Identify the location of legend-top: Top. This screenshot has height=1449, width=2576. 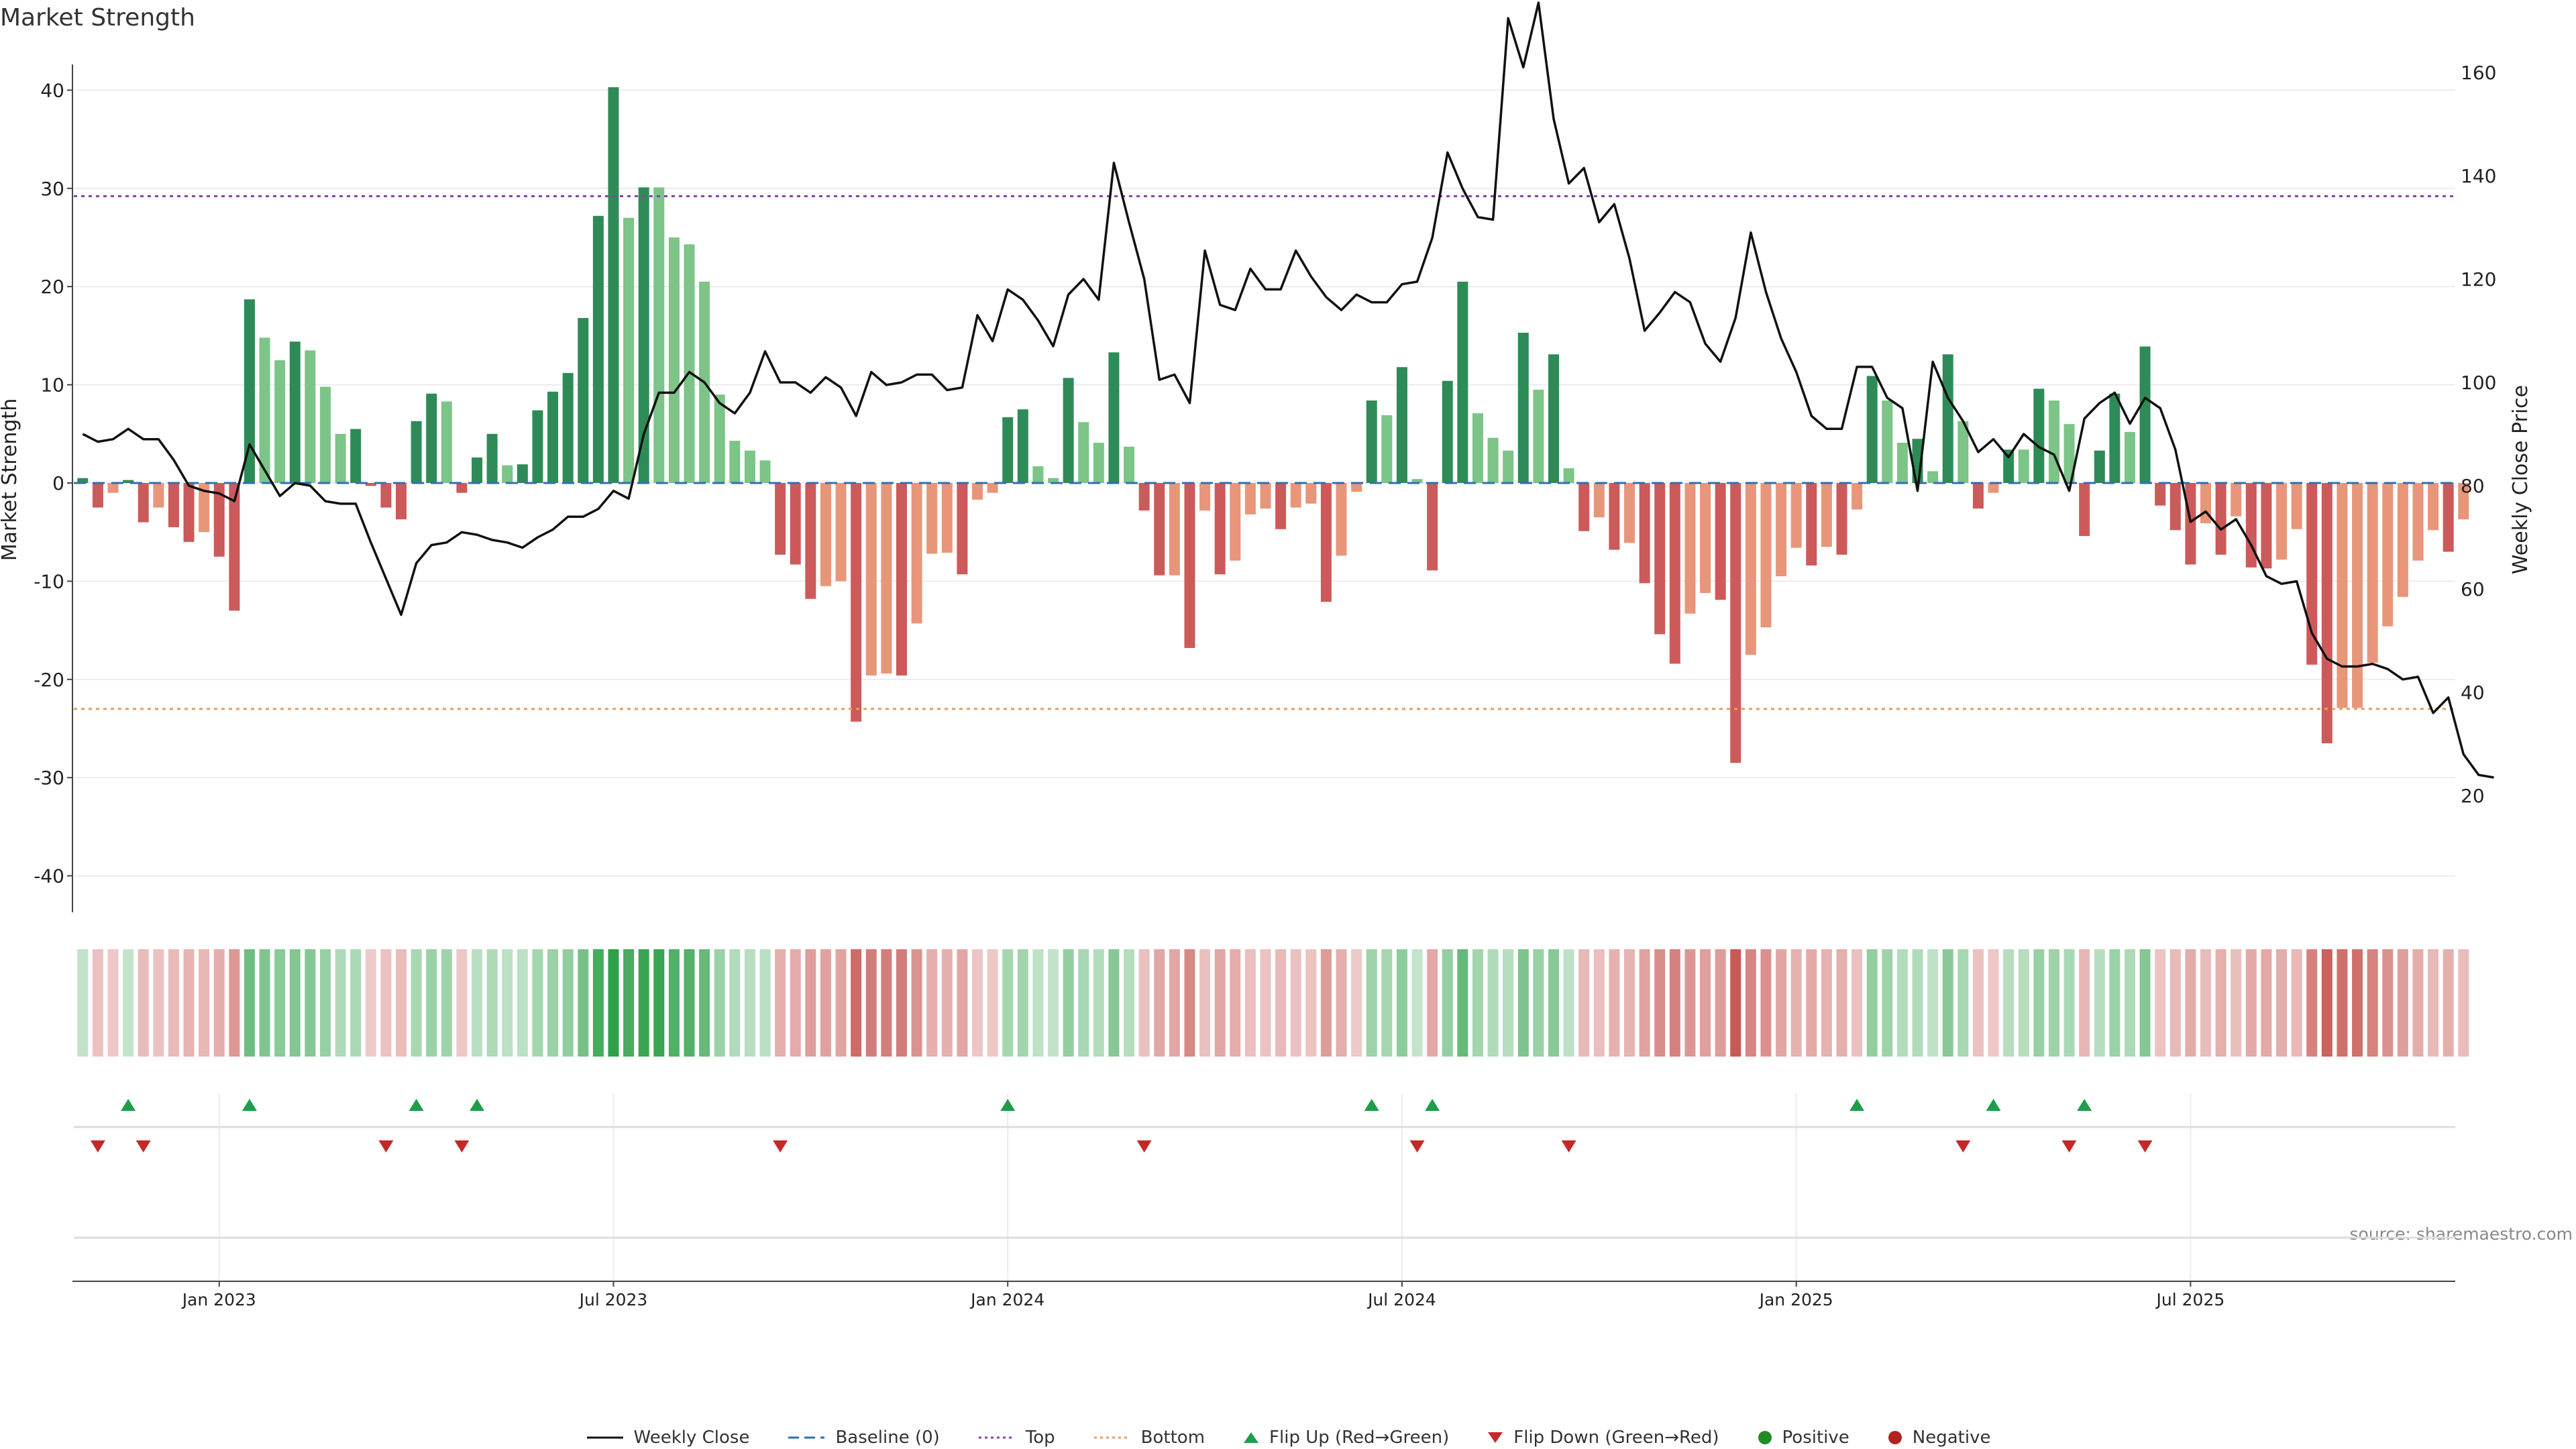
(1016, 1438).